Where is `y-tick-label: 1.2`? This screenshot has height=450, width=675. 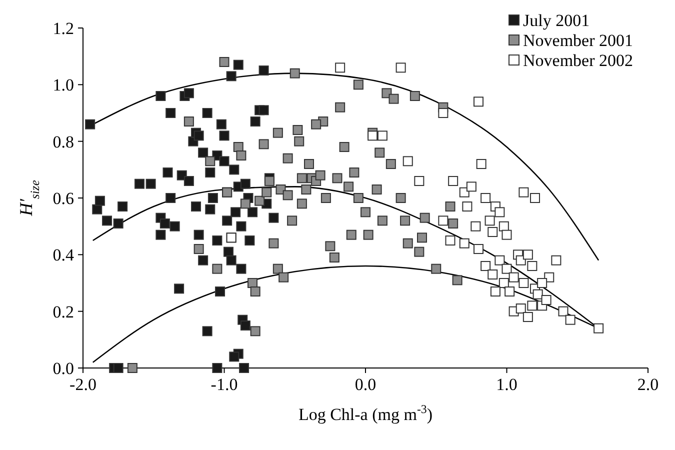 y-tick-label: 1.2 is located at coordinates (63, 28).